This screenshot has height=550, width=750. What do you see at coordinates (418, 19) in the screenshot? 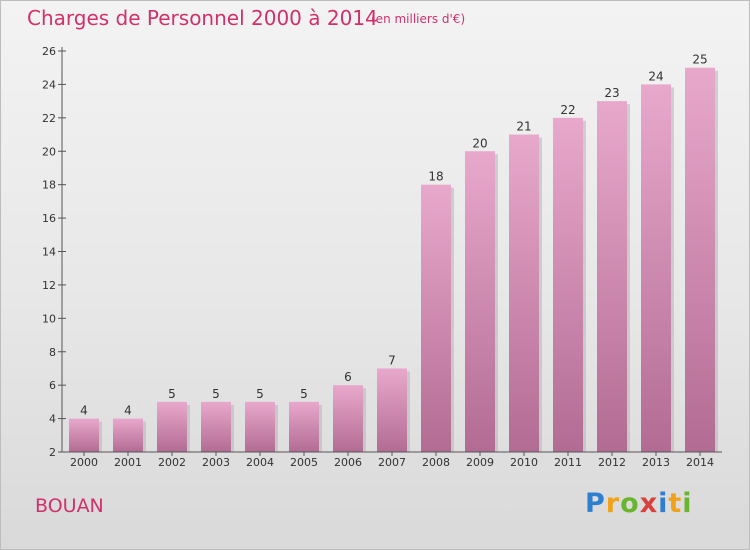
I see `chart-subtitle: (en milliers d'€)` at bounding box center [418, 19].